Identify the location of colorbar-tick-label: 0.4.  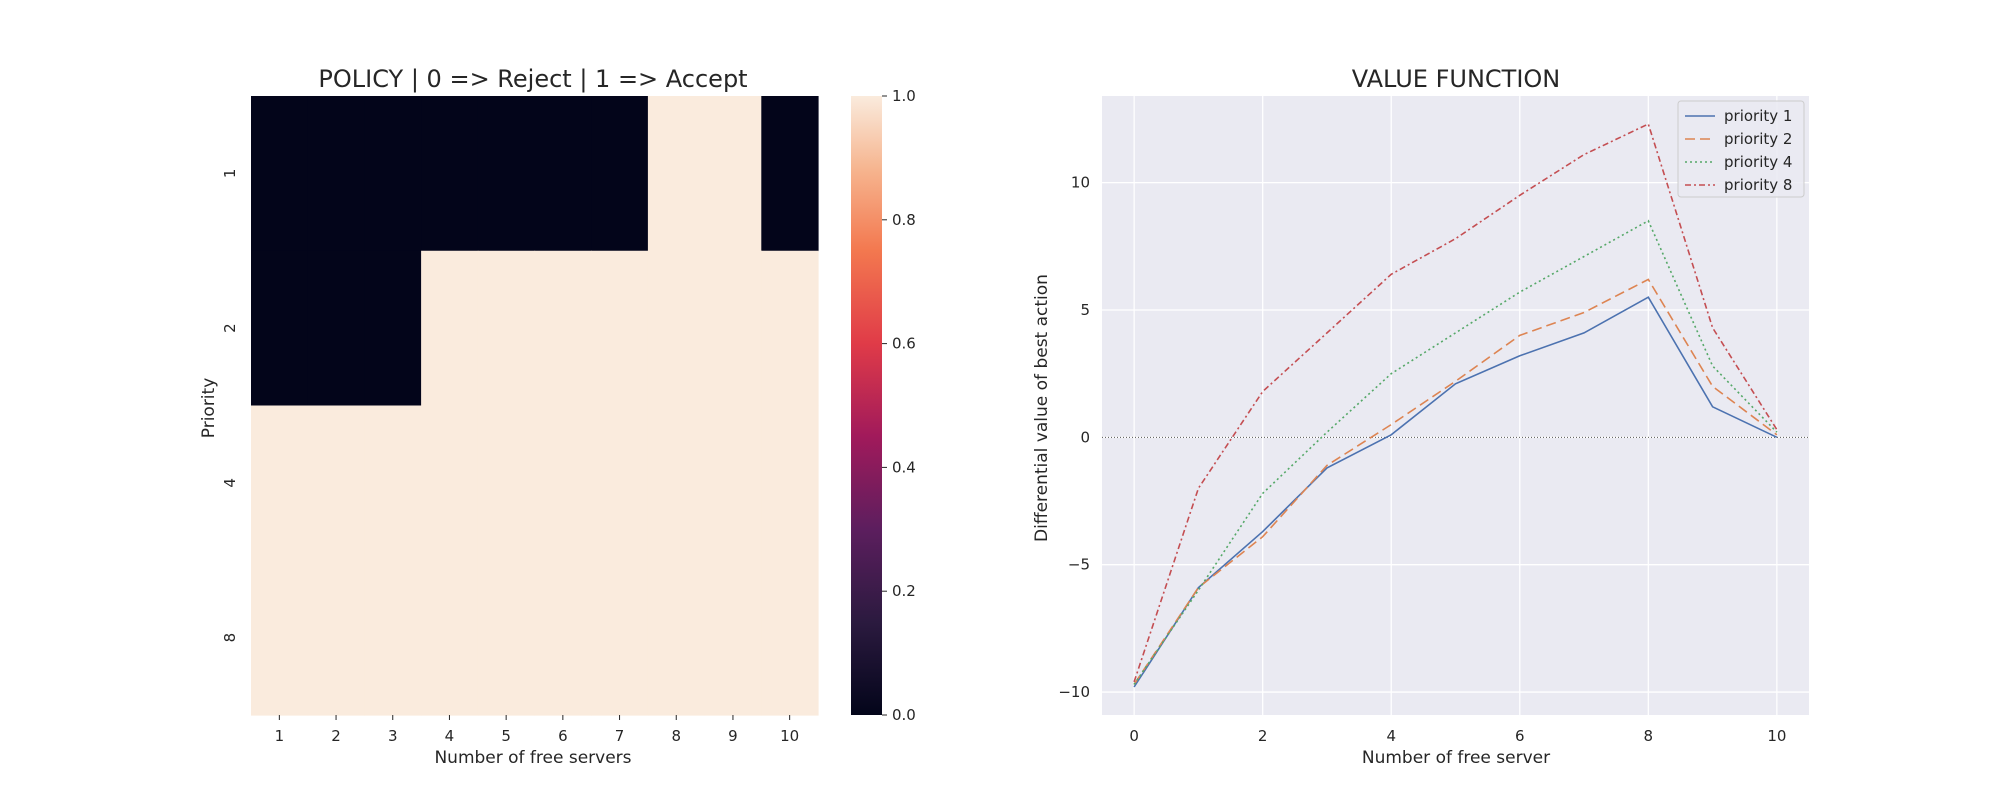
(904, 467).